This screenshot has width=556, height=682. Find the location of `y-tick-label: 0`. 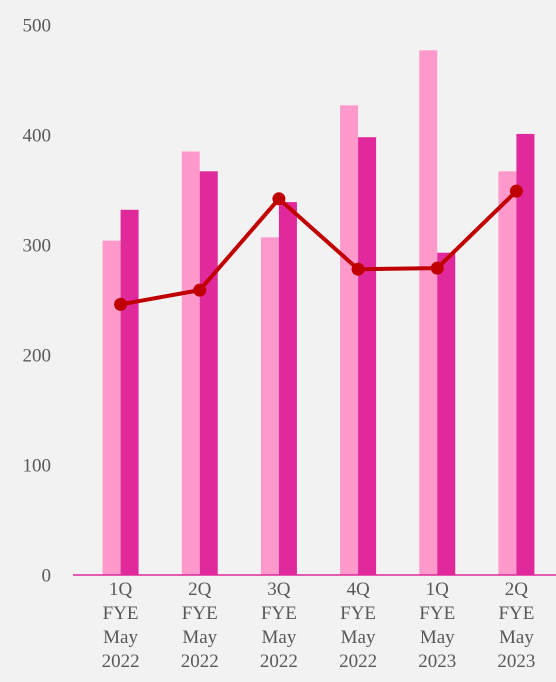

y-tick-label: 0 is located at coordinates (47, 575).